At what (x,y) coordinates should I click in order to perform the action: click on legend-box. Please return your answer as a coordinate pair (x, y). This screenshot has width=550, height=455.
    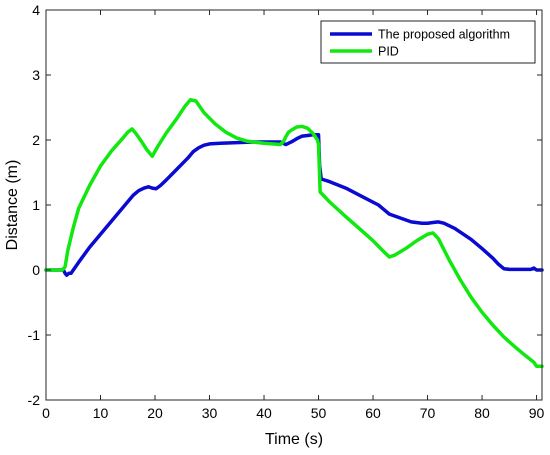
    Looking at the image, I should click on (428, 42).